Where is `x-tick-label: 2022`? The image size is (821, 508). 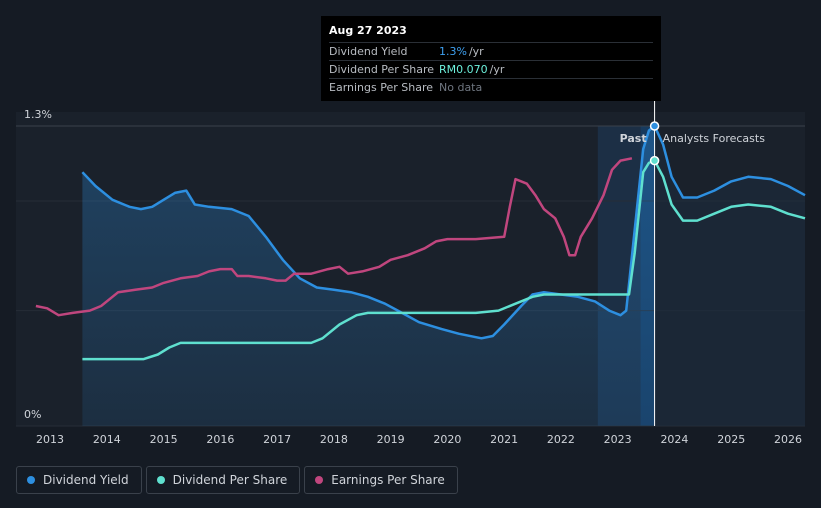 x-tick-label: 2022 is located at coordinates (561, 439).